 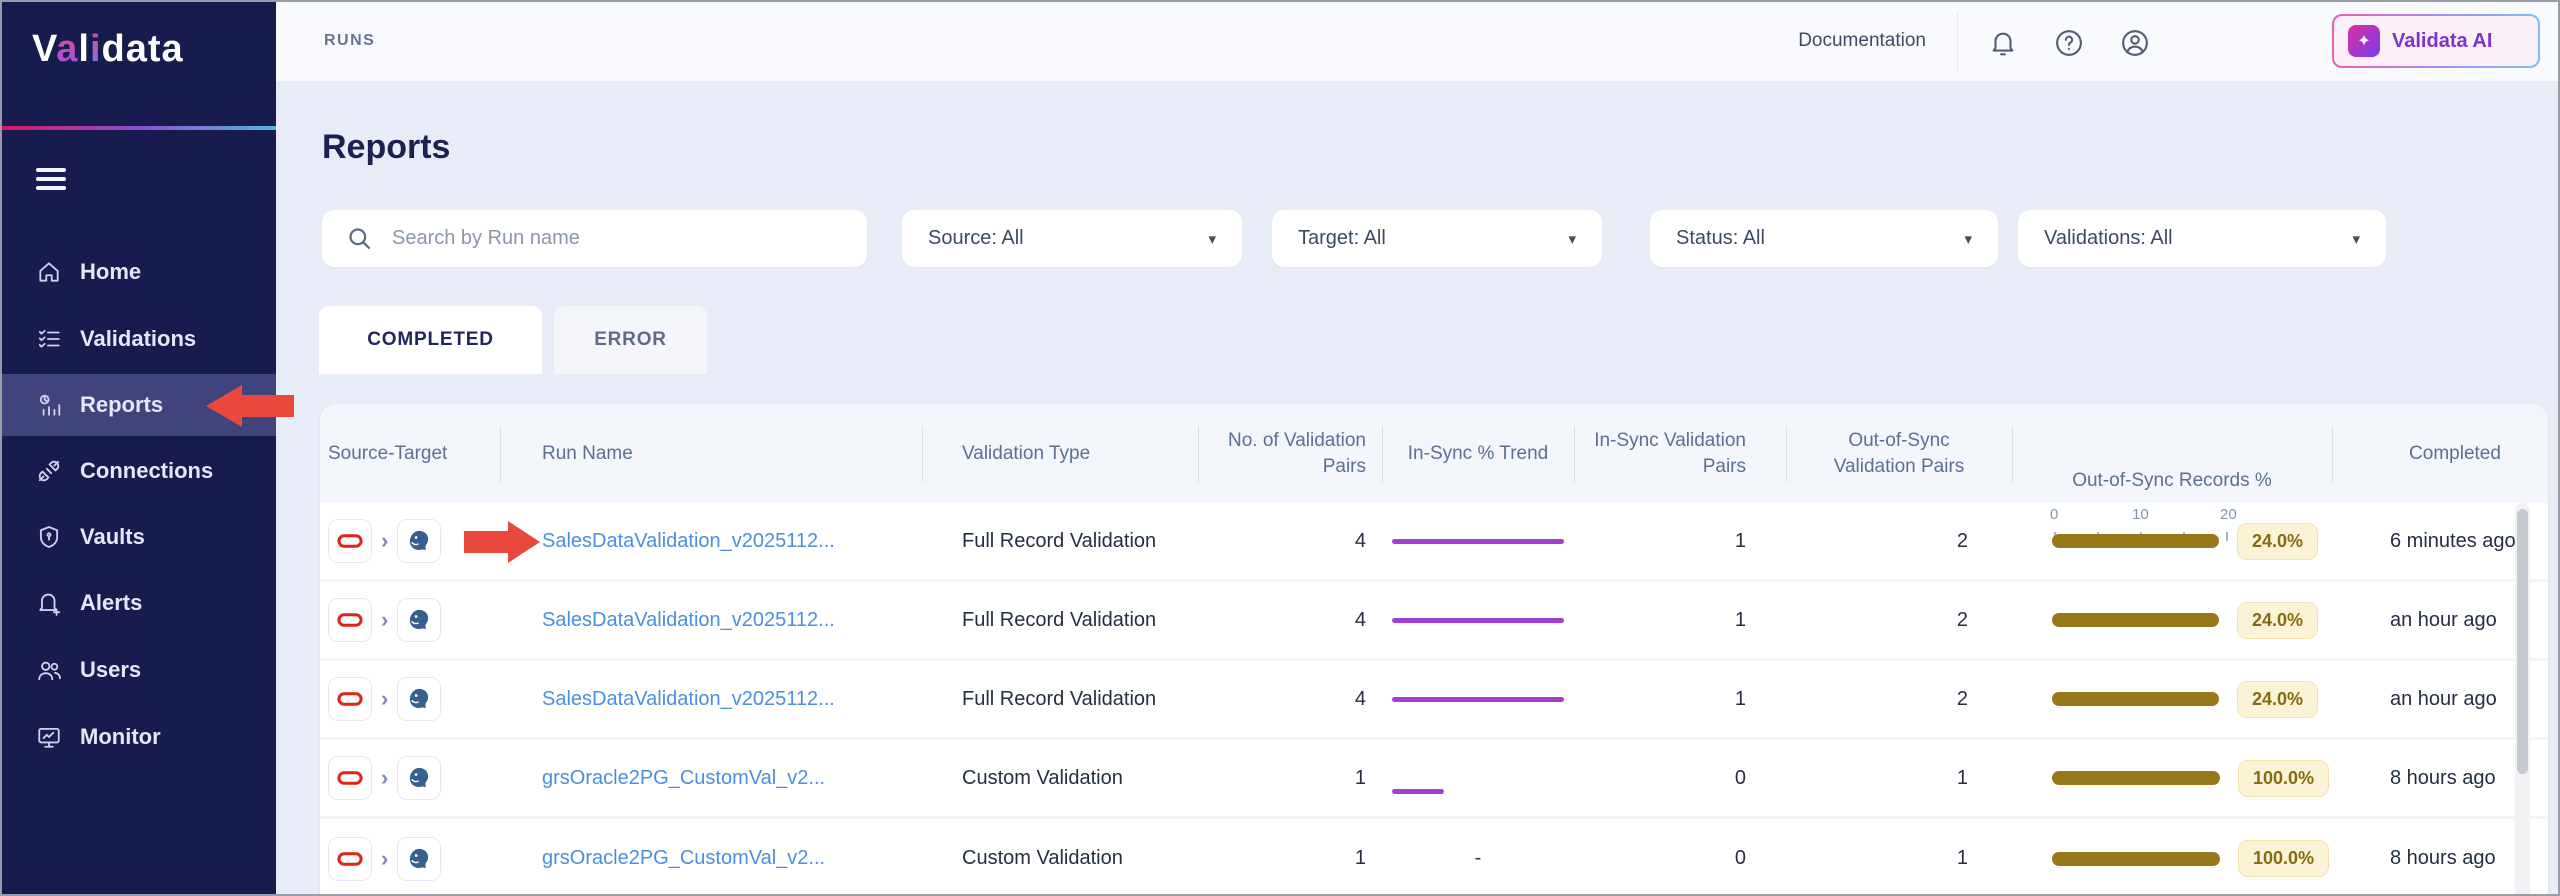 What do you see at coordinates (49, 537) in the screenshot?
I see `vaults-icon` at bounding box center [49, 537].